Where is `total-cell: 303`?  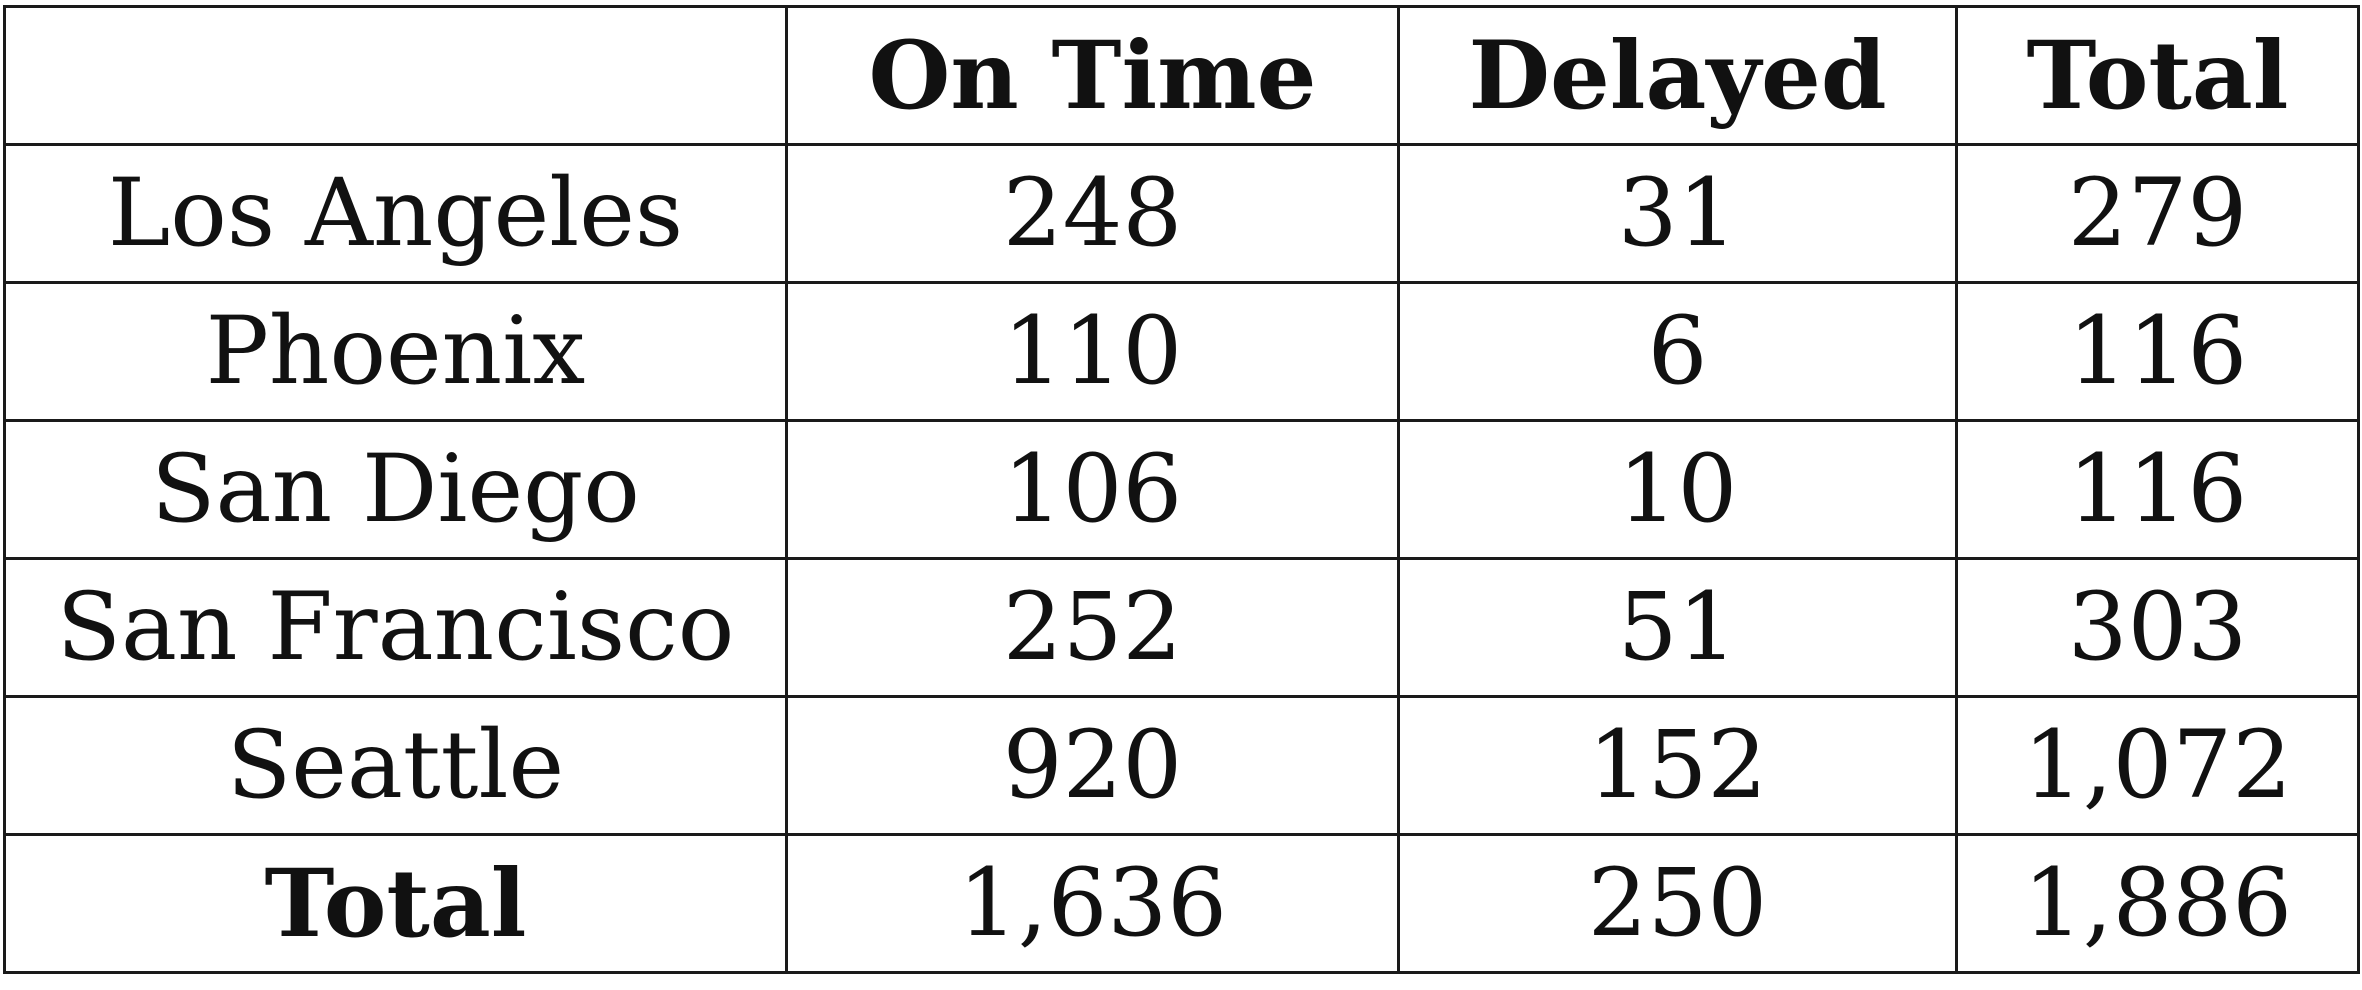
total-cell: 303 is located at coordinates (2157, 627).